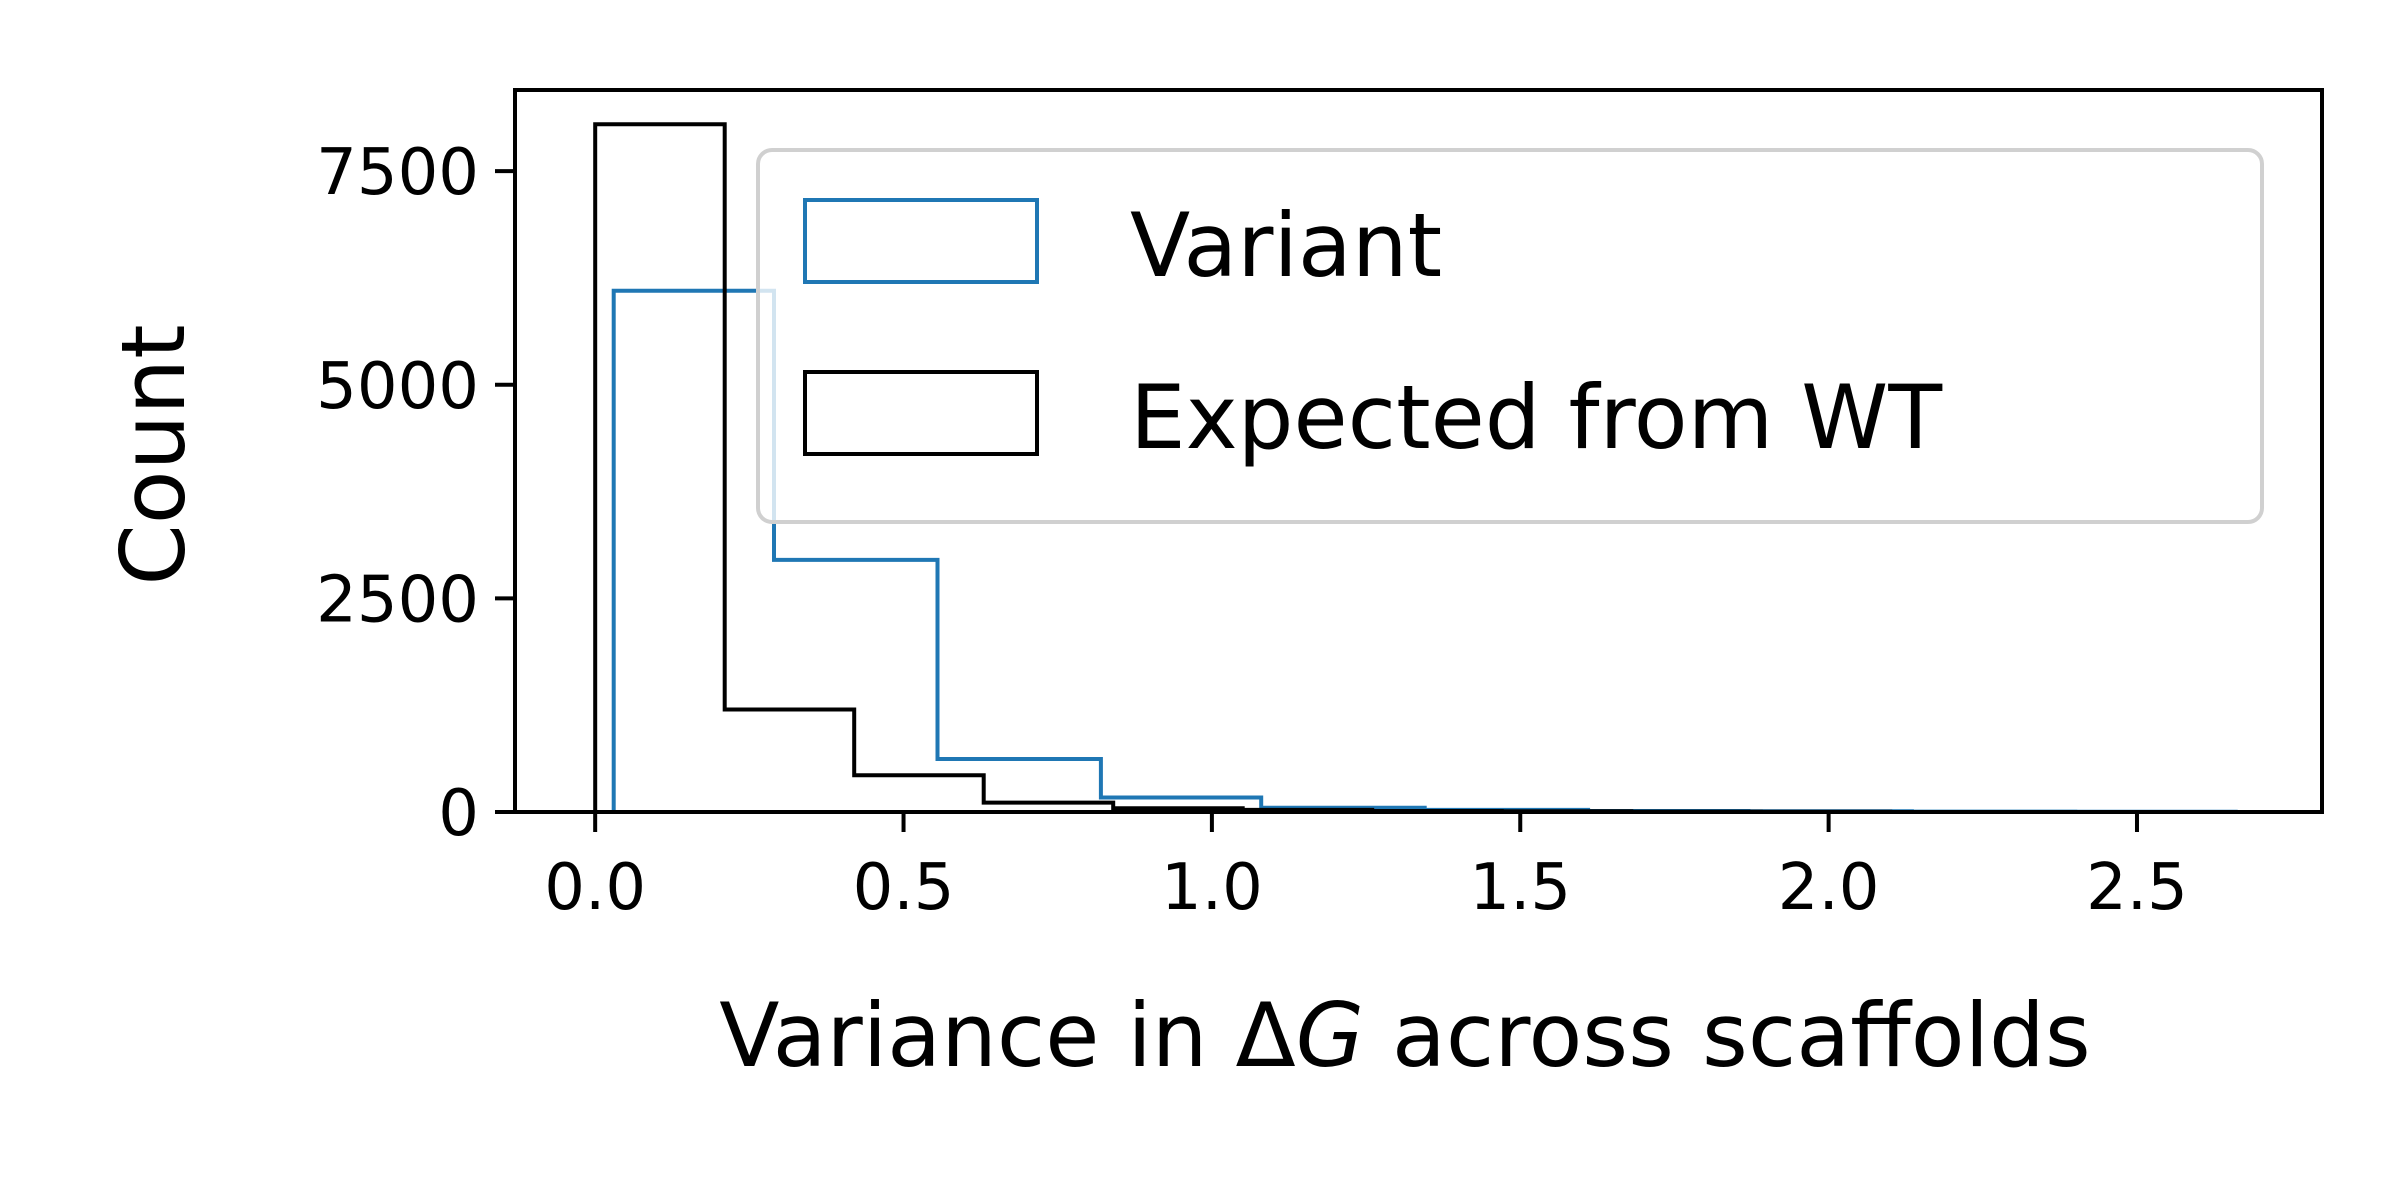 This screenshot has width=2400, height=1200. Describe the element at coordinates (153, 454) in the screenshot. I see `y-axis-label: Count` at that location.